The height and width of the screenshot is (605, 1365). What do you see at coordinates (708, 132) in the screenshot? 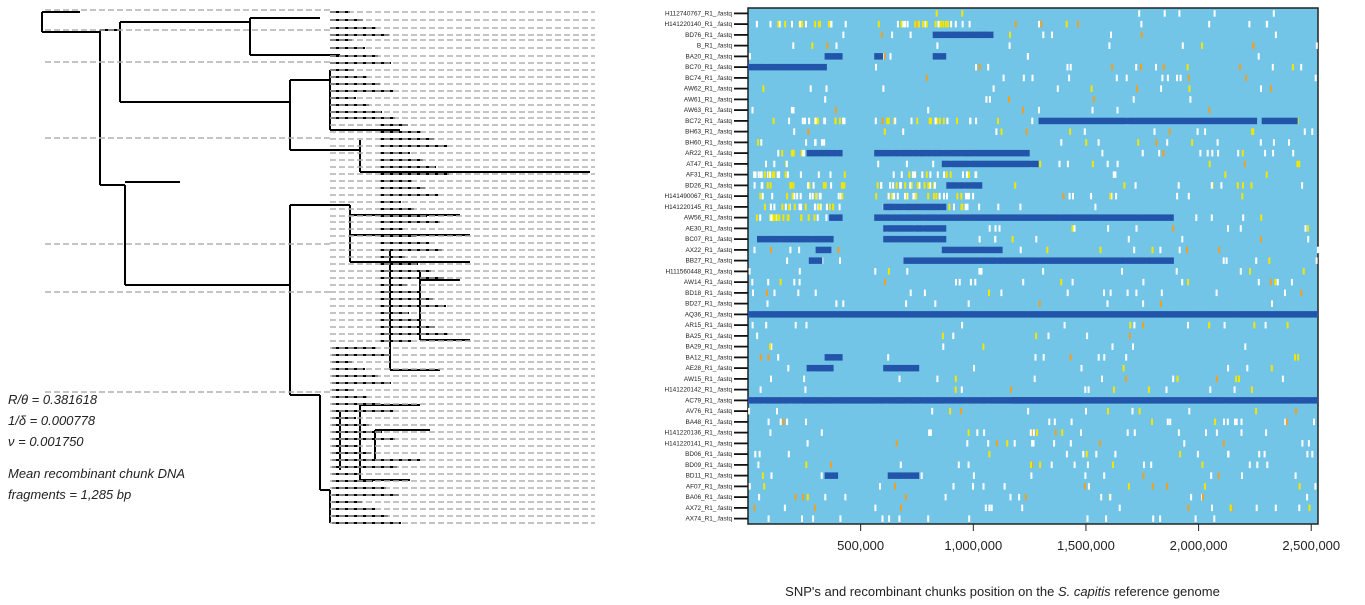
I see `taxon-label: BH63_R1_.fastq` at bounding box center [708, 132].